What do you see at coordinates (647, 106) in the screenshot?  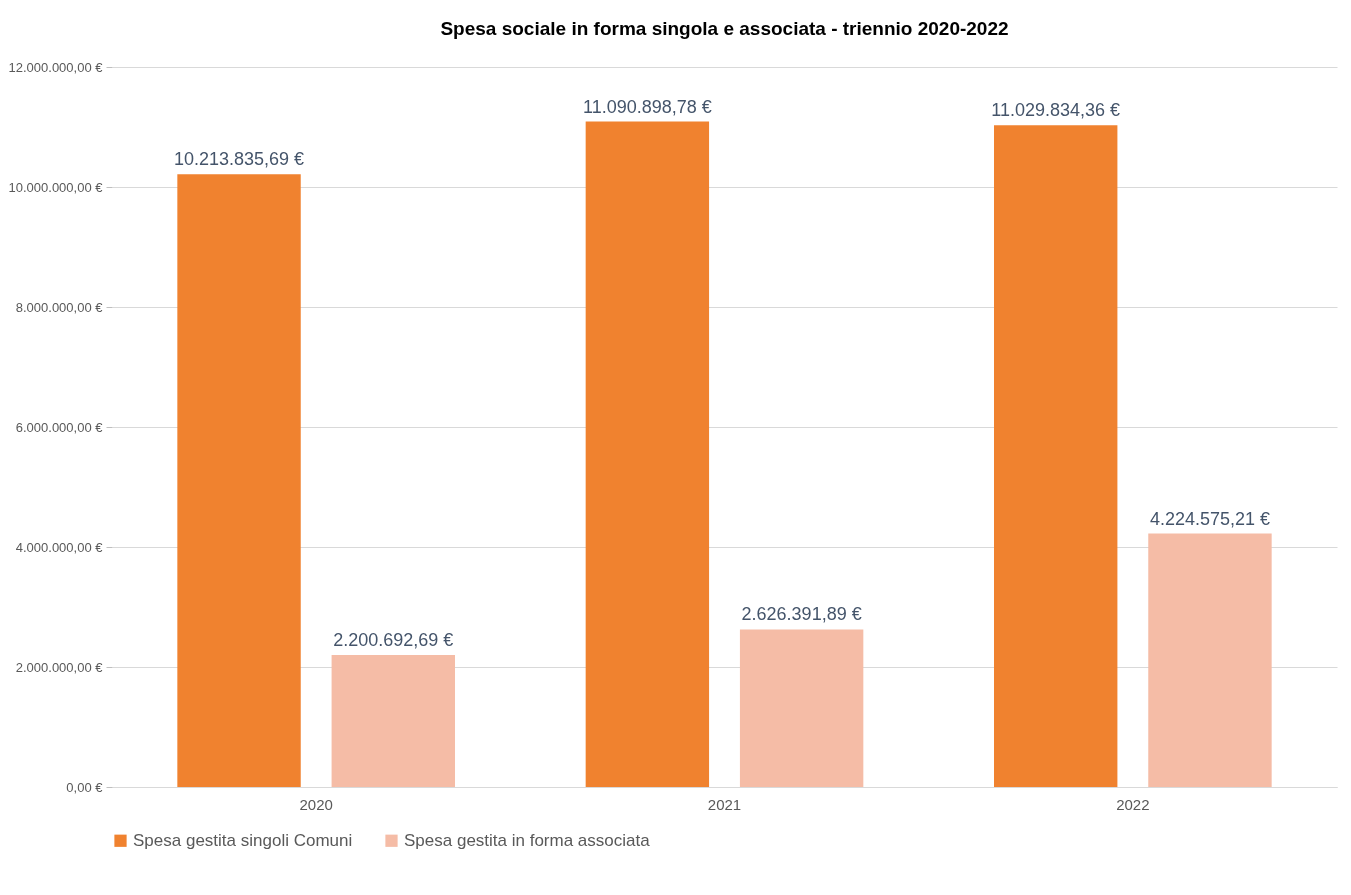 I see `data-label: 11.090.898,78 €` at bounding box center [647, 106].